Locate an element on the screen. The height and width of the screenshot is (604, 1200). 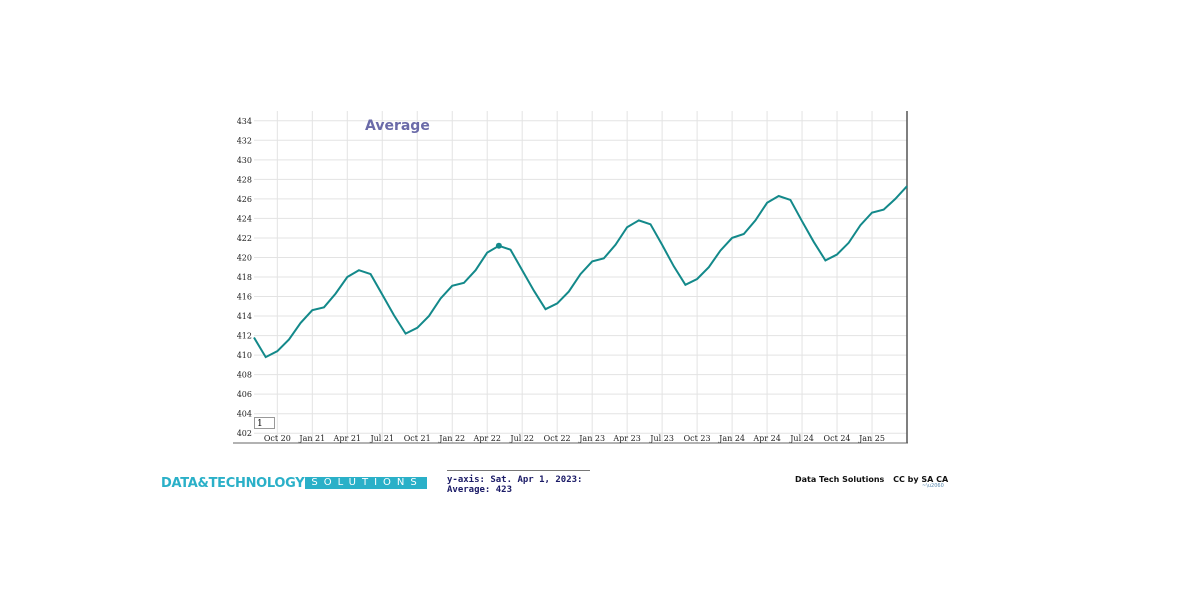
readout-divider is located at coordinates (518, 470).